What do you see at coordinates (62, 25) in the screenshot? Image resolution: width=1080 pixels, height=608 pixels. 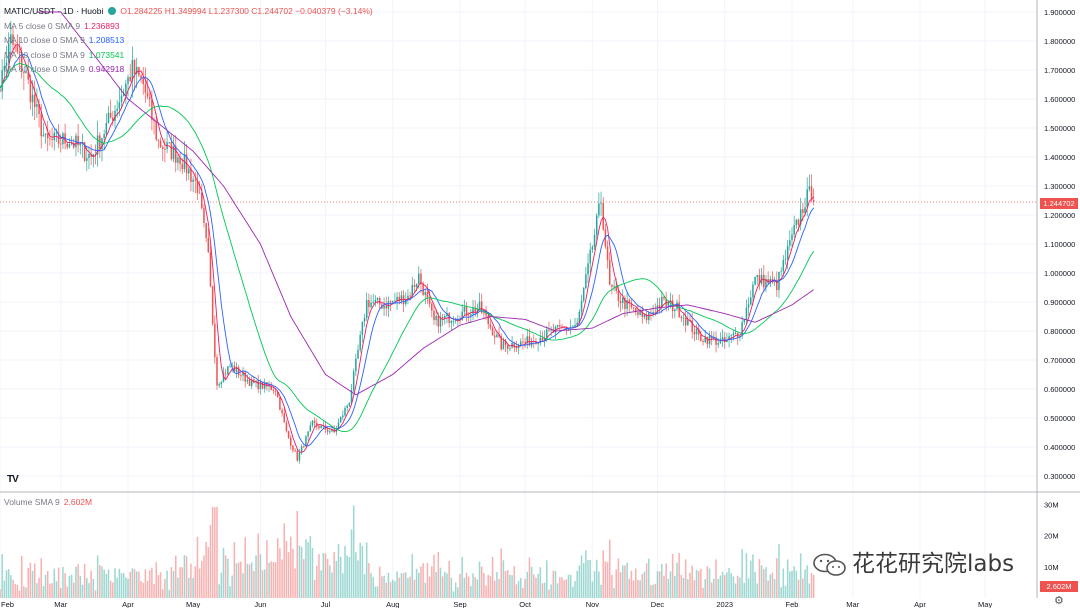 I see `ma5-legend: MA 5 close 0 SMA 9 1.236893` at bounding box center [62, 25].